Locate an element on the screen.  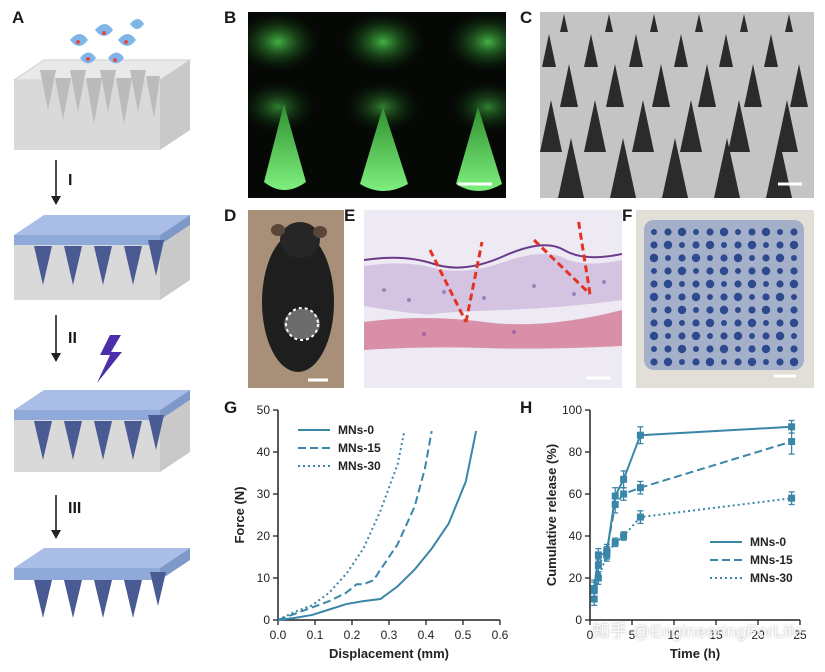
light-bolt-icon is located at coordinates (109, 359).